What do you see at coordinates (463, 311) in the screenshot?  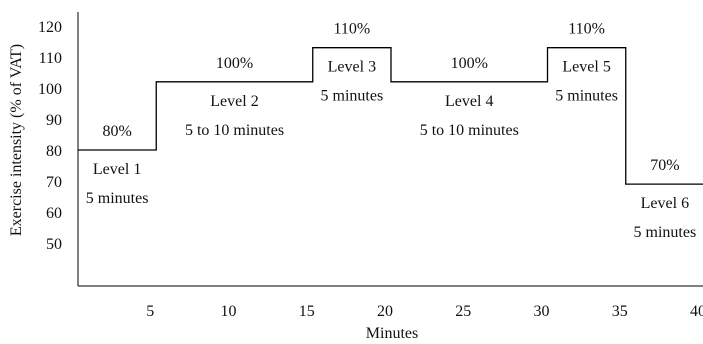 I see `x-tick-label: 25` at bounding box center [463, 311].